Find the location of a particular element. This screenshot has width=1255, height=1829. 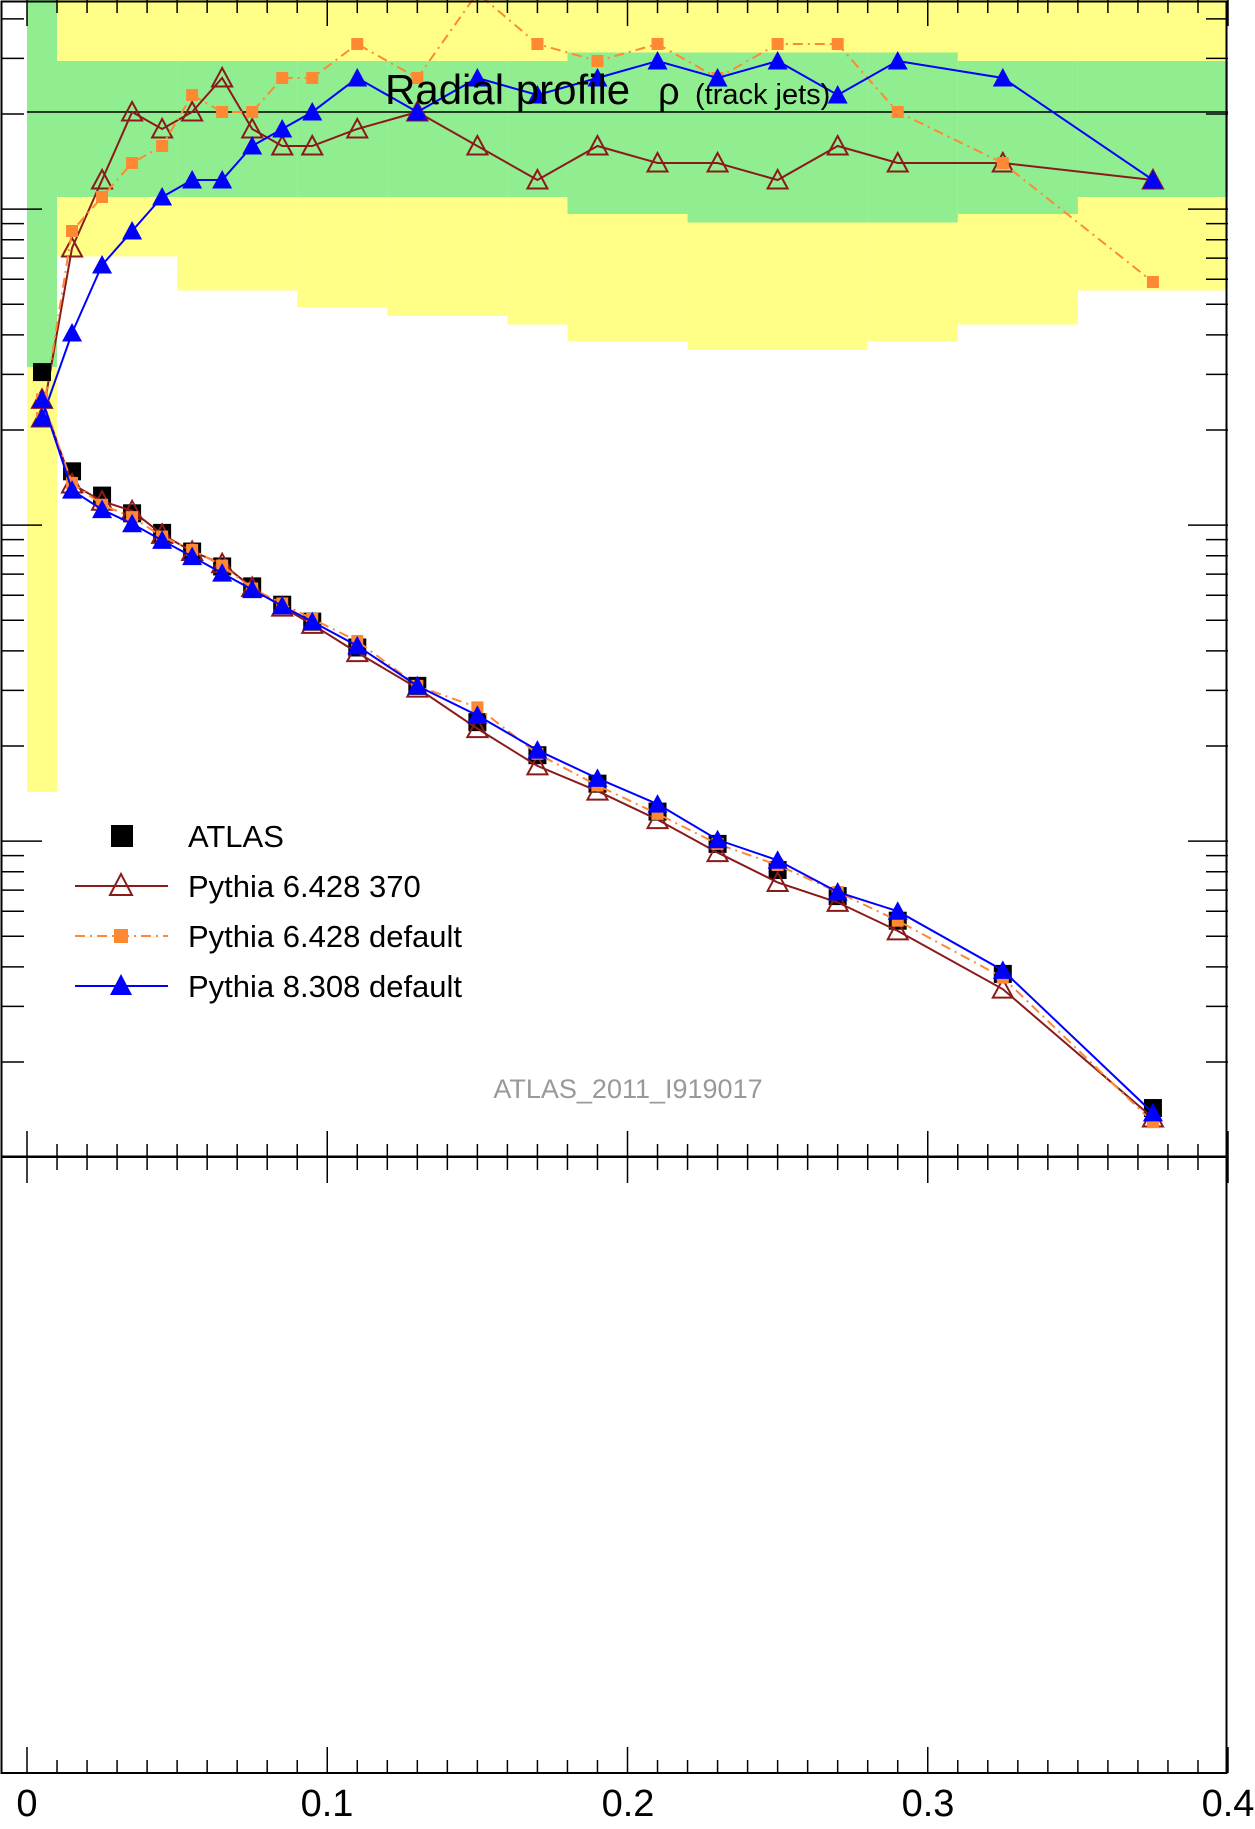

legend-marker-pythia6-default is located at coordinates (121, 936).